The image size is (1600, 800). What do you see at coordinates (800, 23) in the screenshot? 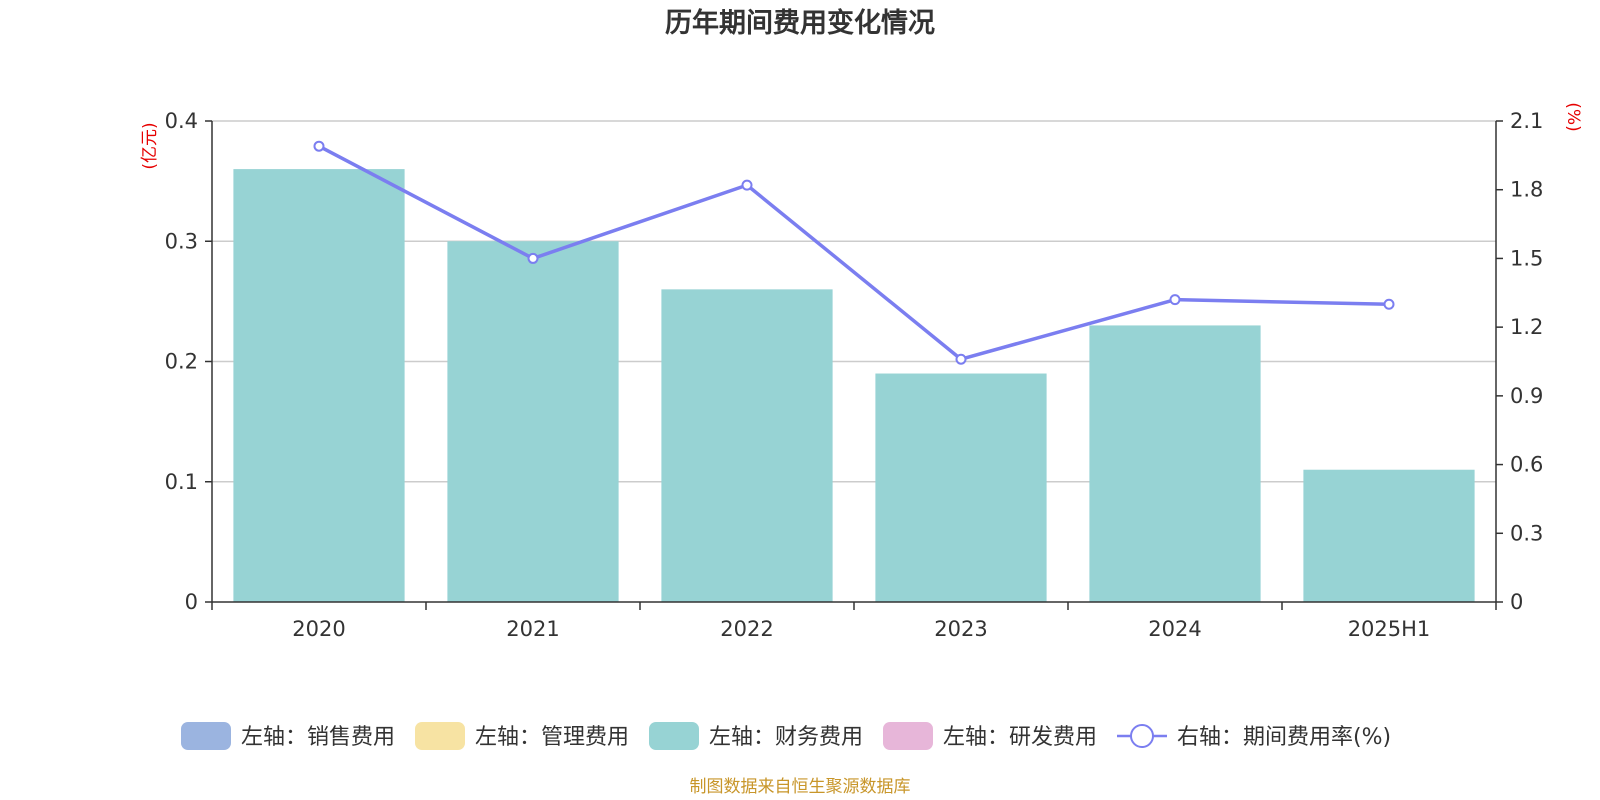
I see `chart-title: 历年期间费用变化情况` at bounding box center [800, 23].